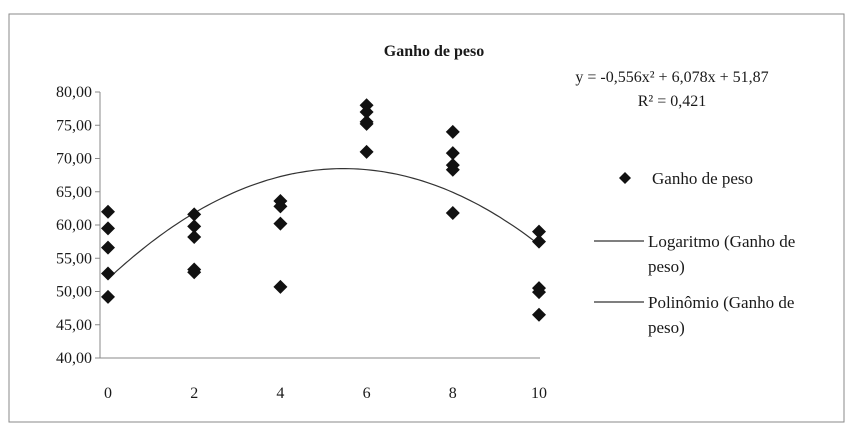  Describe the element at coordinates (74, 159) in the screenshot. I see `y-tick-label: 70,00` at that location.